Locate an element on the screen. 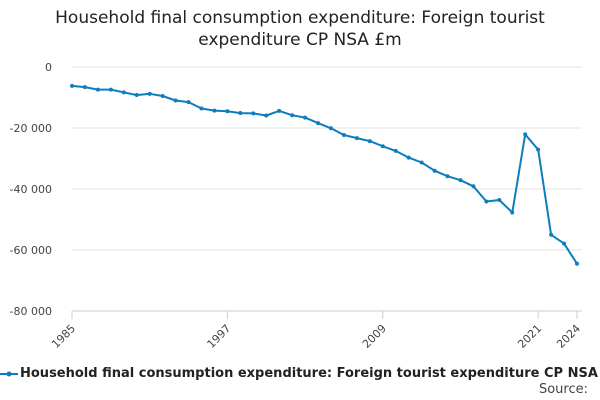 This screenshot has height=400, width=600. y-tick-label: -80 000 is located at coordinates (31, 311).